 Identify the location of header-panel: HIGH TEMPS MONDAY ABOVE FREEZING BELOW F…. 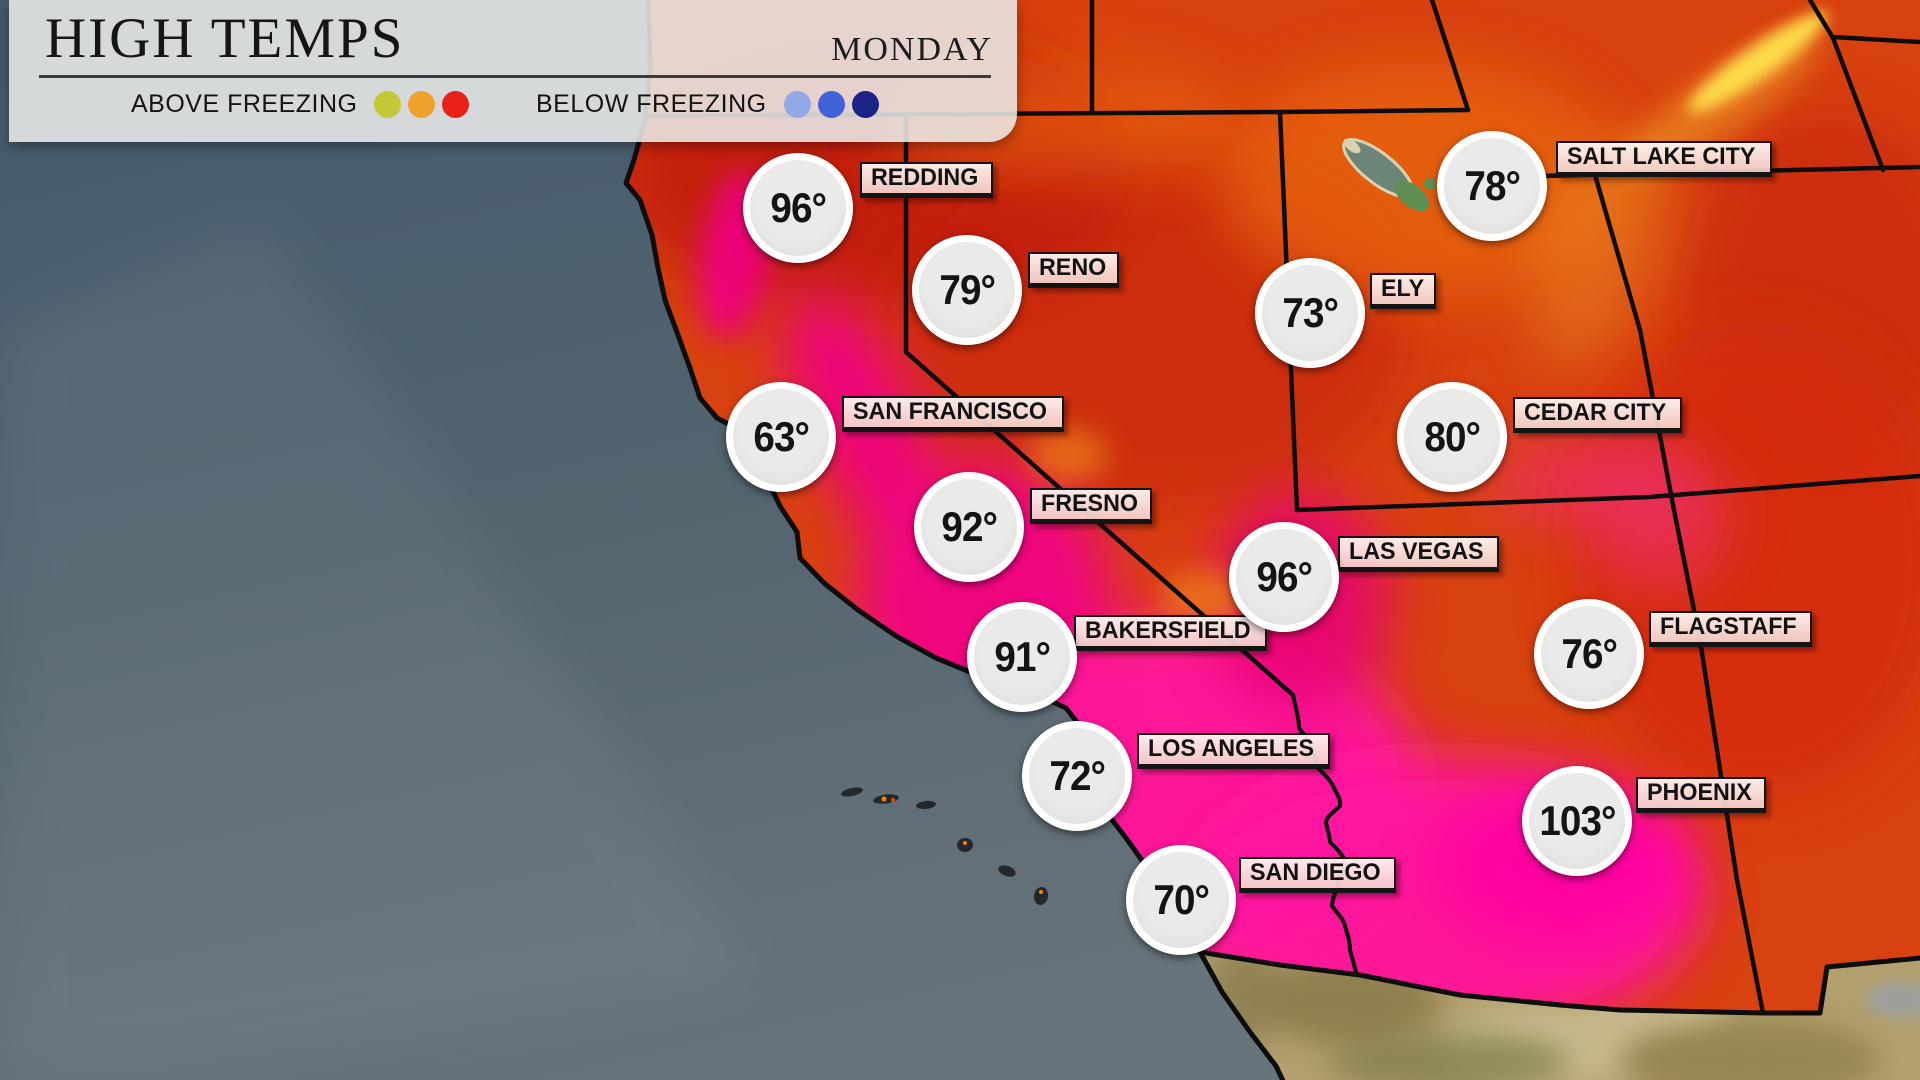
(513, 71).